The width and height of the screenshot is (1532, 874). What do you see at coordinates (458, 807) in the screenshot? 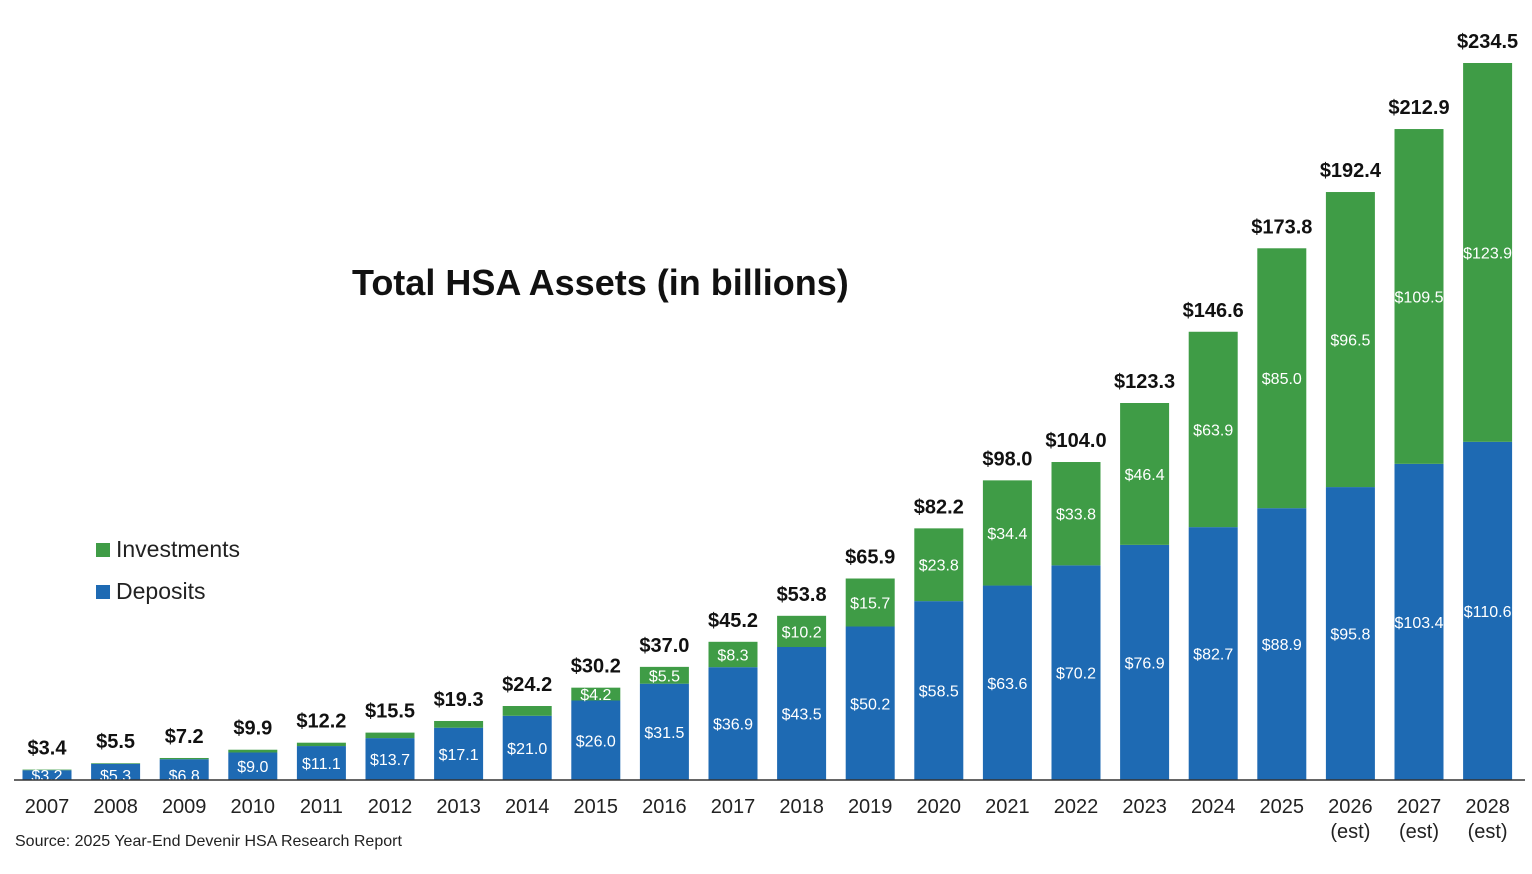
I see `x-tick-label-2013: 2013` at bounding box center [458, 807].